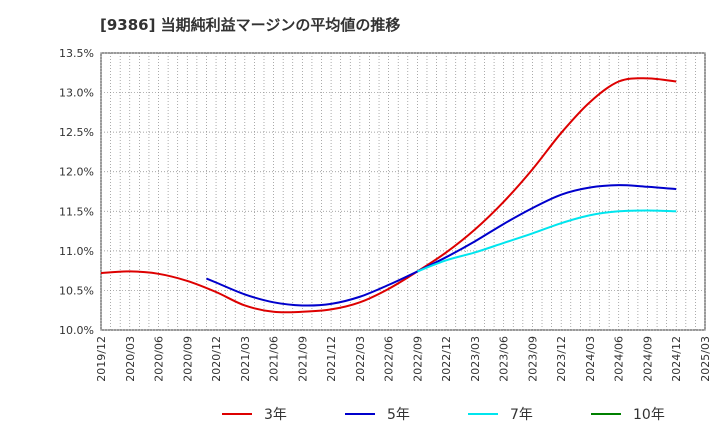  What do you see at coordinates (274, 359) in the screenshot?
I see `x-tick-label: 2021/06` at bounding box center [274, 359].